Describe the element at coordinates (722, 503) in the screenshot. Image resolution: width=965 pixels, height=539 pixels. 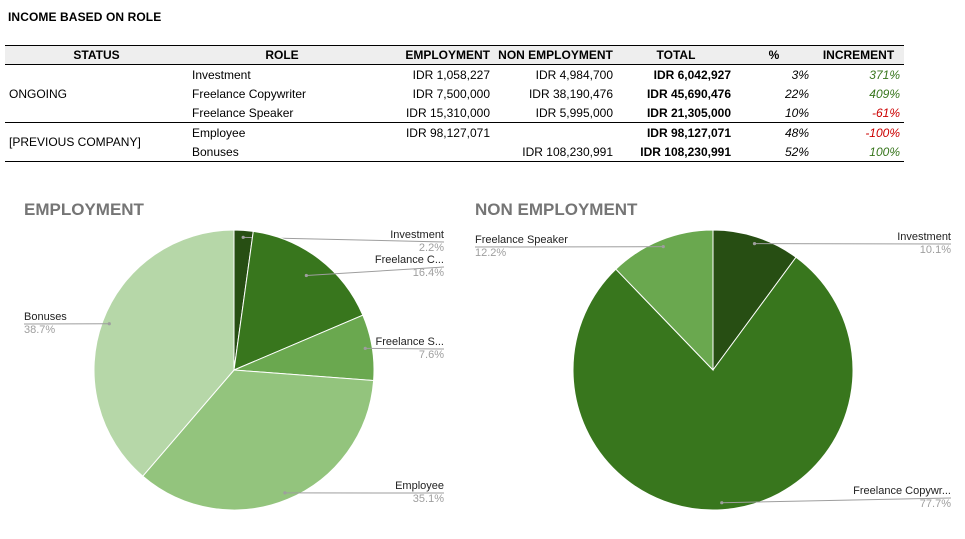
I see `non-employment-freelance-copywriter-leader-dot` at that location.